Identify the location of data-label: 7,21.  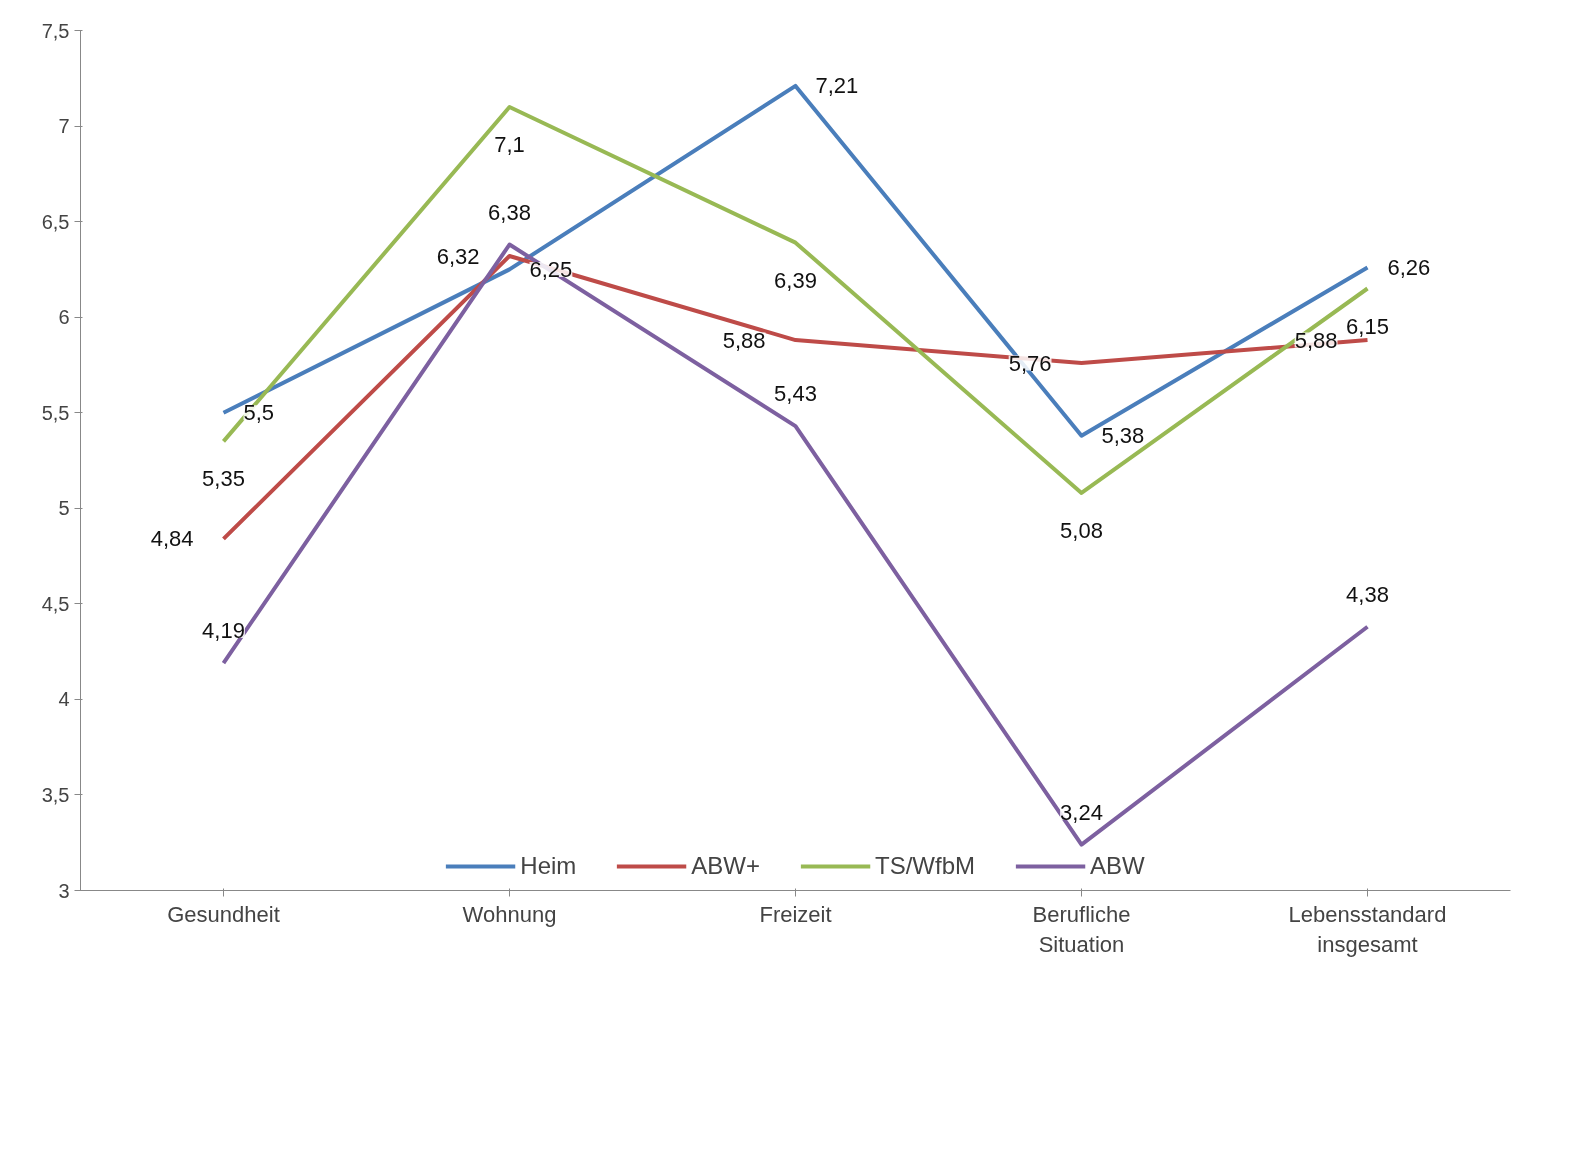
(837, 86).